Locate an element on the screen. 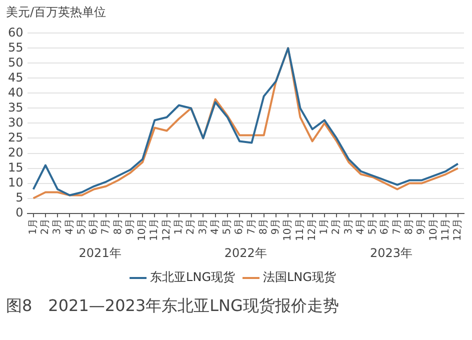 The height and width of the screenshot is (340, 472). y-axis-title: 美元/百万英热单位 is located at coordinates (56, 12).